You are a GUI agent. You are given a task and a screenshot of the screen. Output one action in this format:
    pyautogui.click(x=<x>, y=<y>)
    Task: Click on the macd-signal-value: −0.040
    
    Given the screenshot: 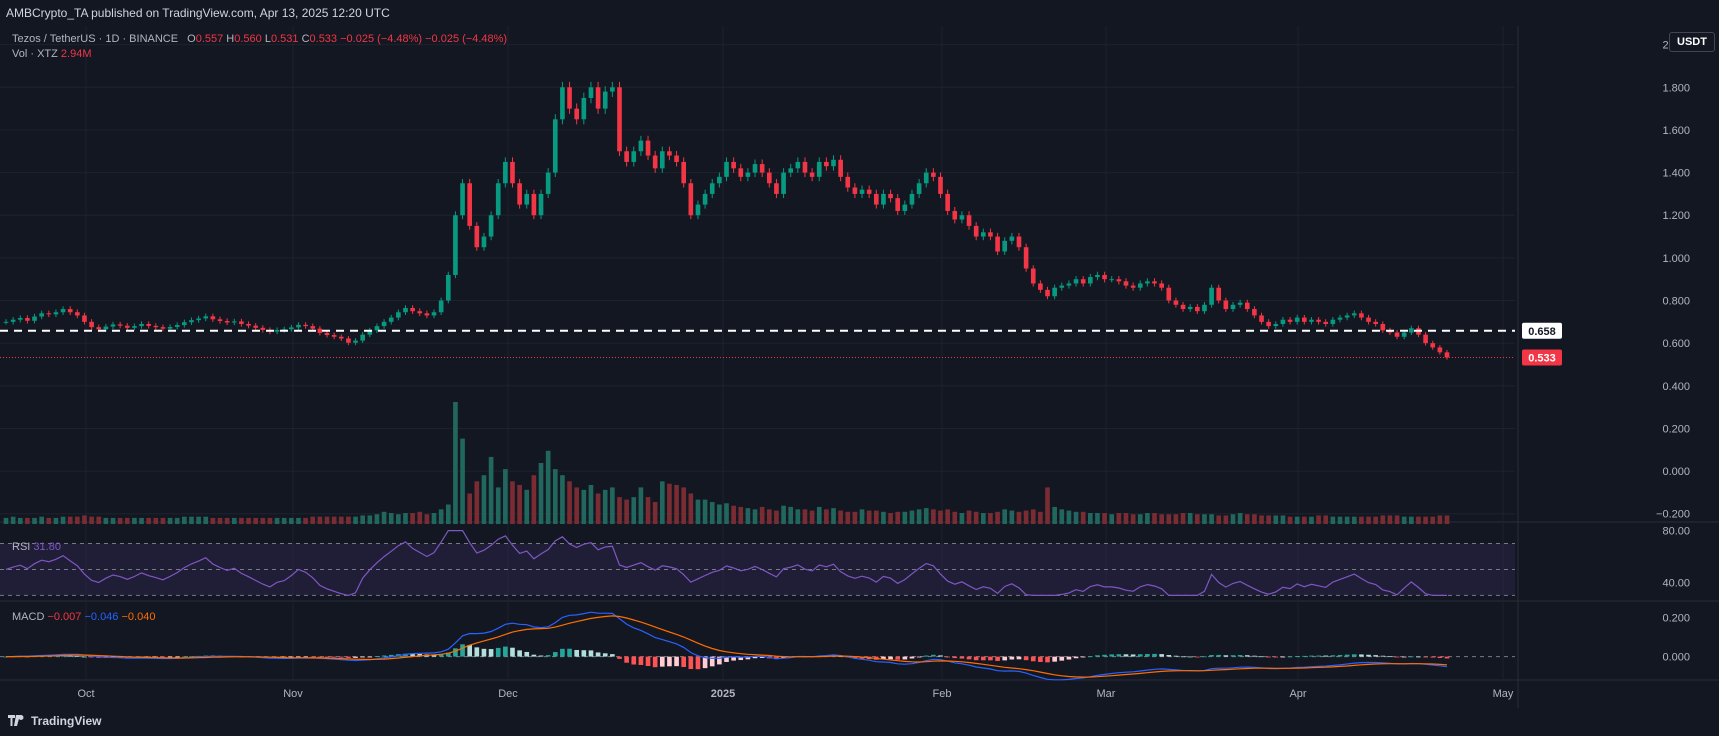 What is the action you would take?
    pyautogui.click(x=138, y=617)
    